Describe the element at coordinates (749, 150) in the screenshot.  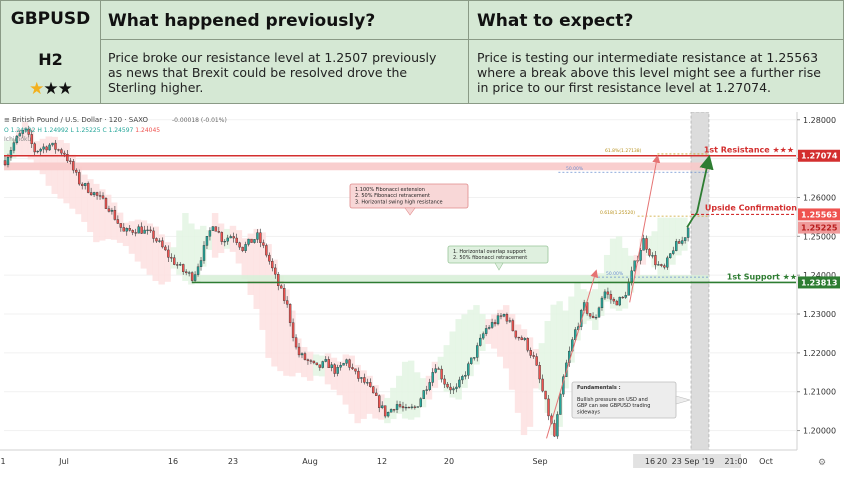
I see `resistance-title: 1st Resistance ★★★` at that location.